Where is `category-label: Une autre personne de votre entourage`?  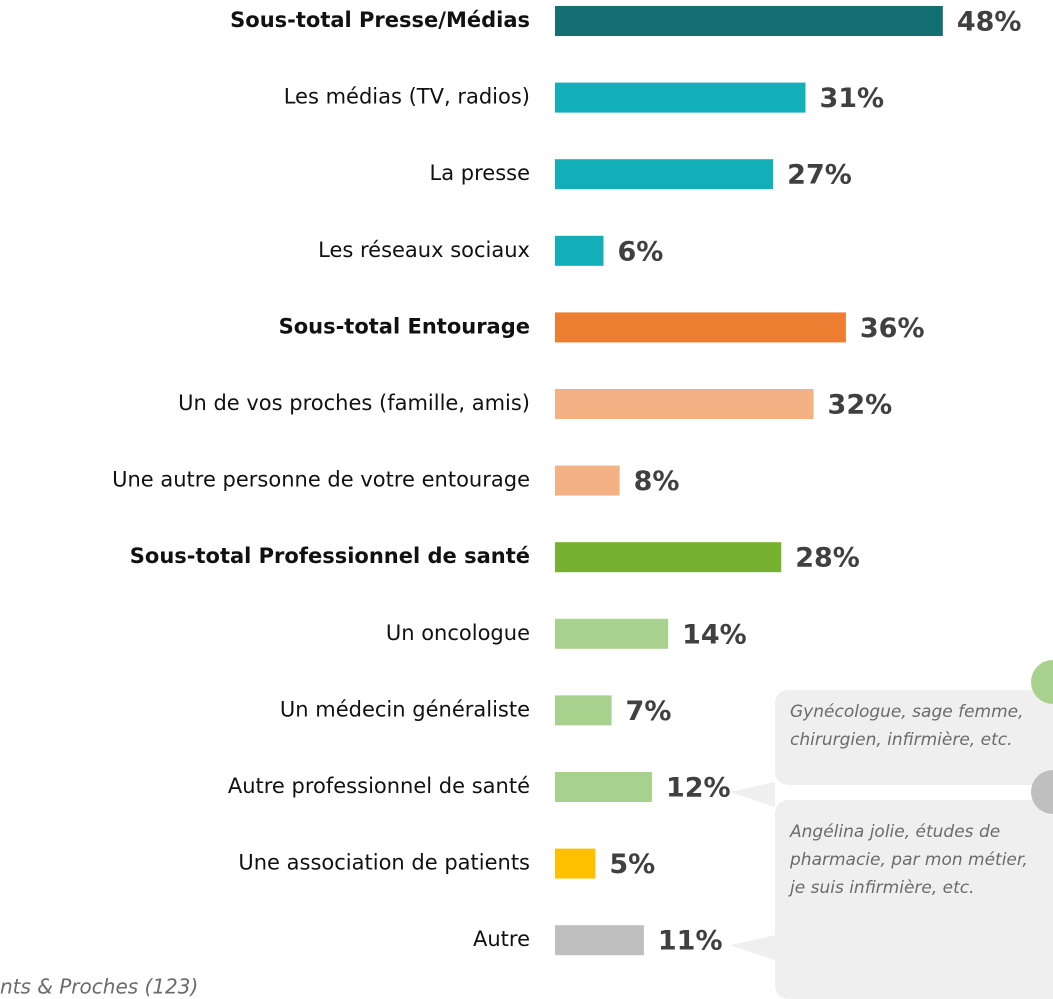 category-label: Une autre personne de votre entourage is located at coordinates (321, 480).